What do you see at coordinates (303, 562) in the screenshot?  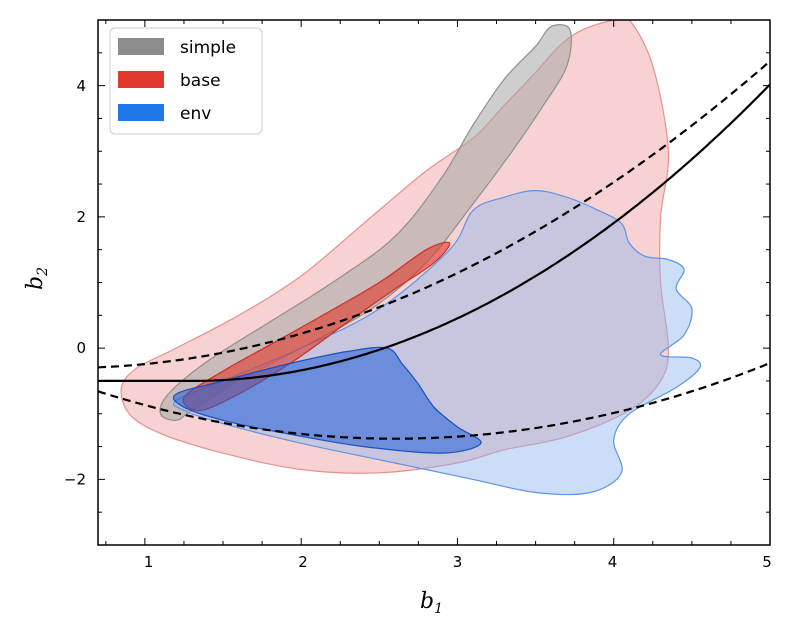 I see `x-tick-label: 2` at bounding box center [303, 562].